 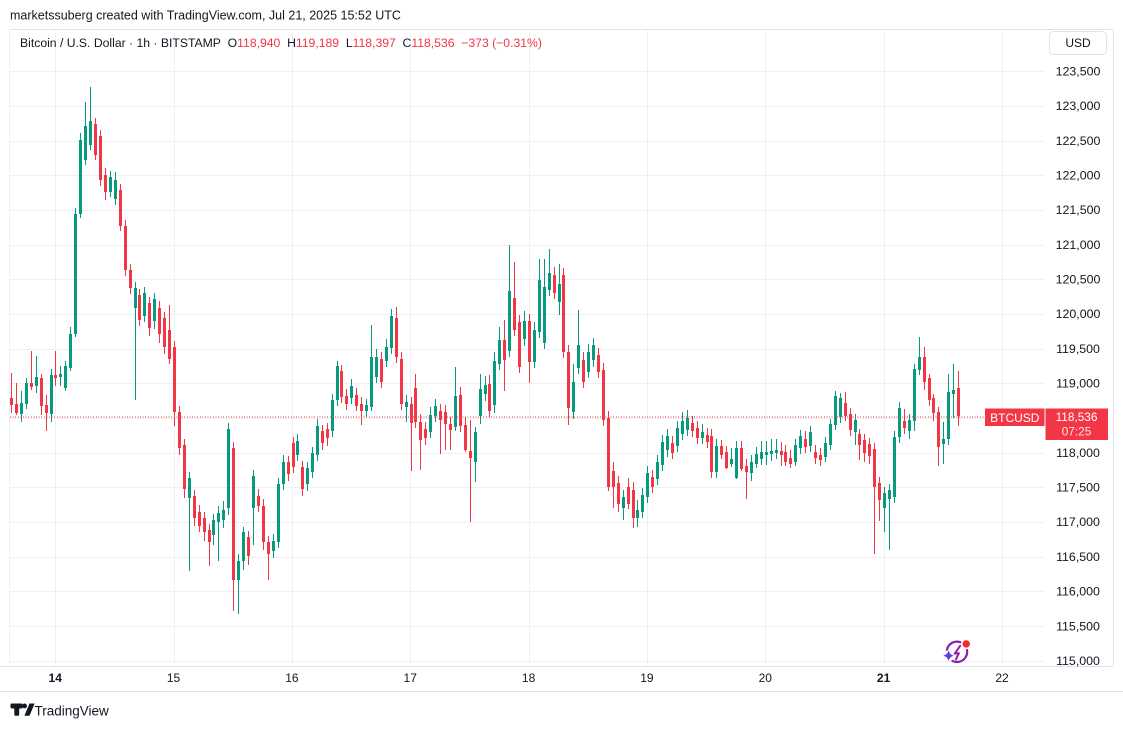 I want to click on svg-text: USD, so click(x=1078, y=43).